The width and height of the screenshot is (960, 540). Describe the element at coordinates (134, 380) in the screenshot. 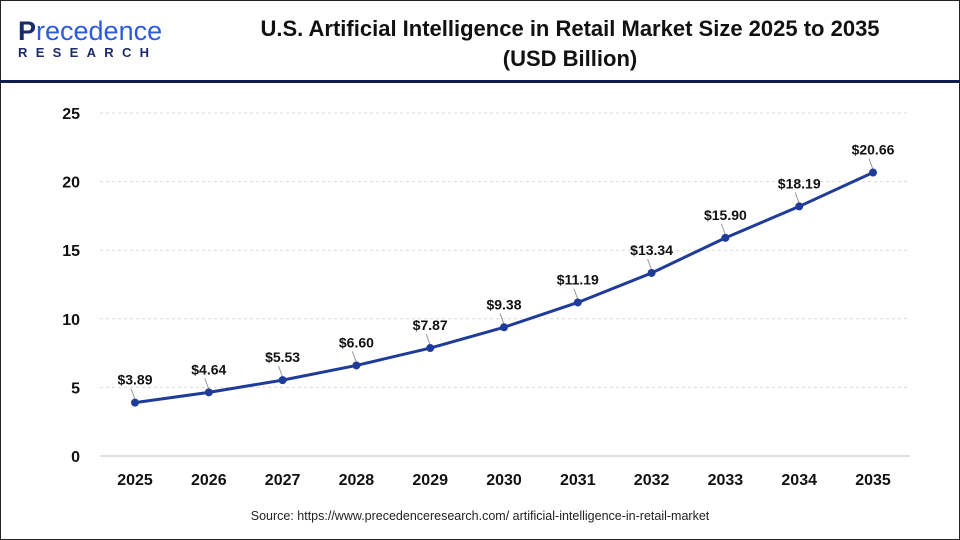

I see `data-label: $3.89` at that location.